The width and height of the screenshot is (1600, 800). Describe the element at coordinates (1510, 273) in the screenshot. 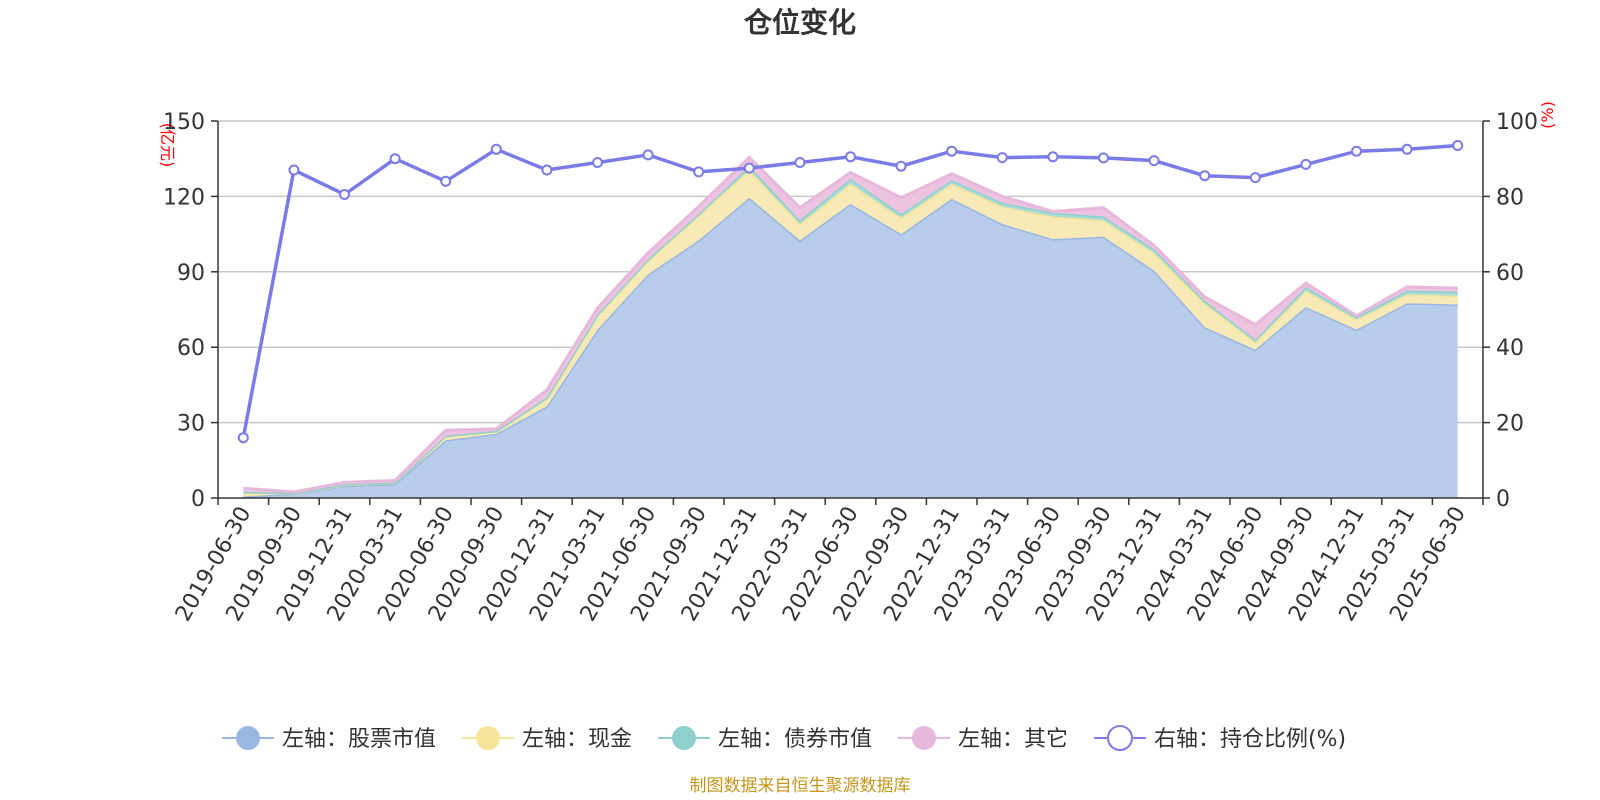

I see `right-tick-label: 60` at that location.